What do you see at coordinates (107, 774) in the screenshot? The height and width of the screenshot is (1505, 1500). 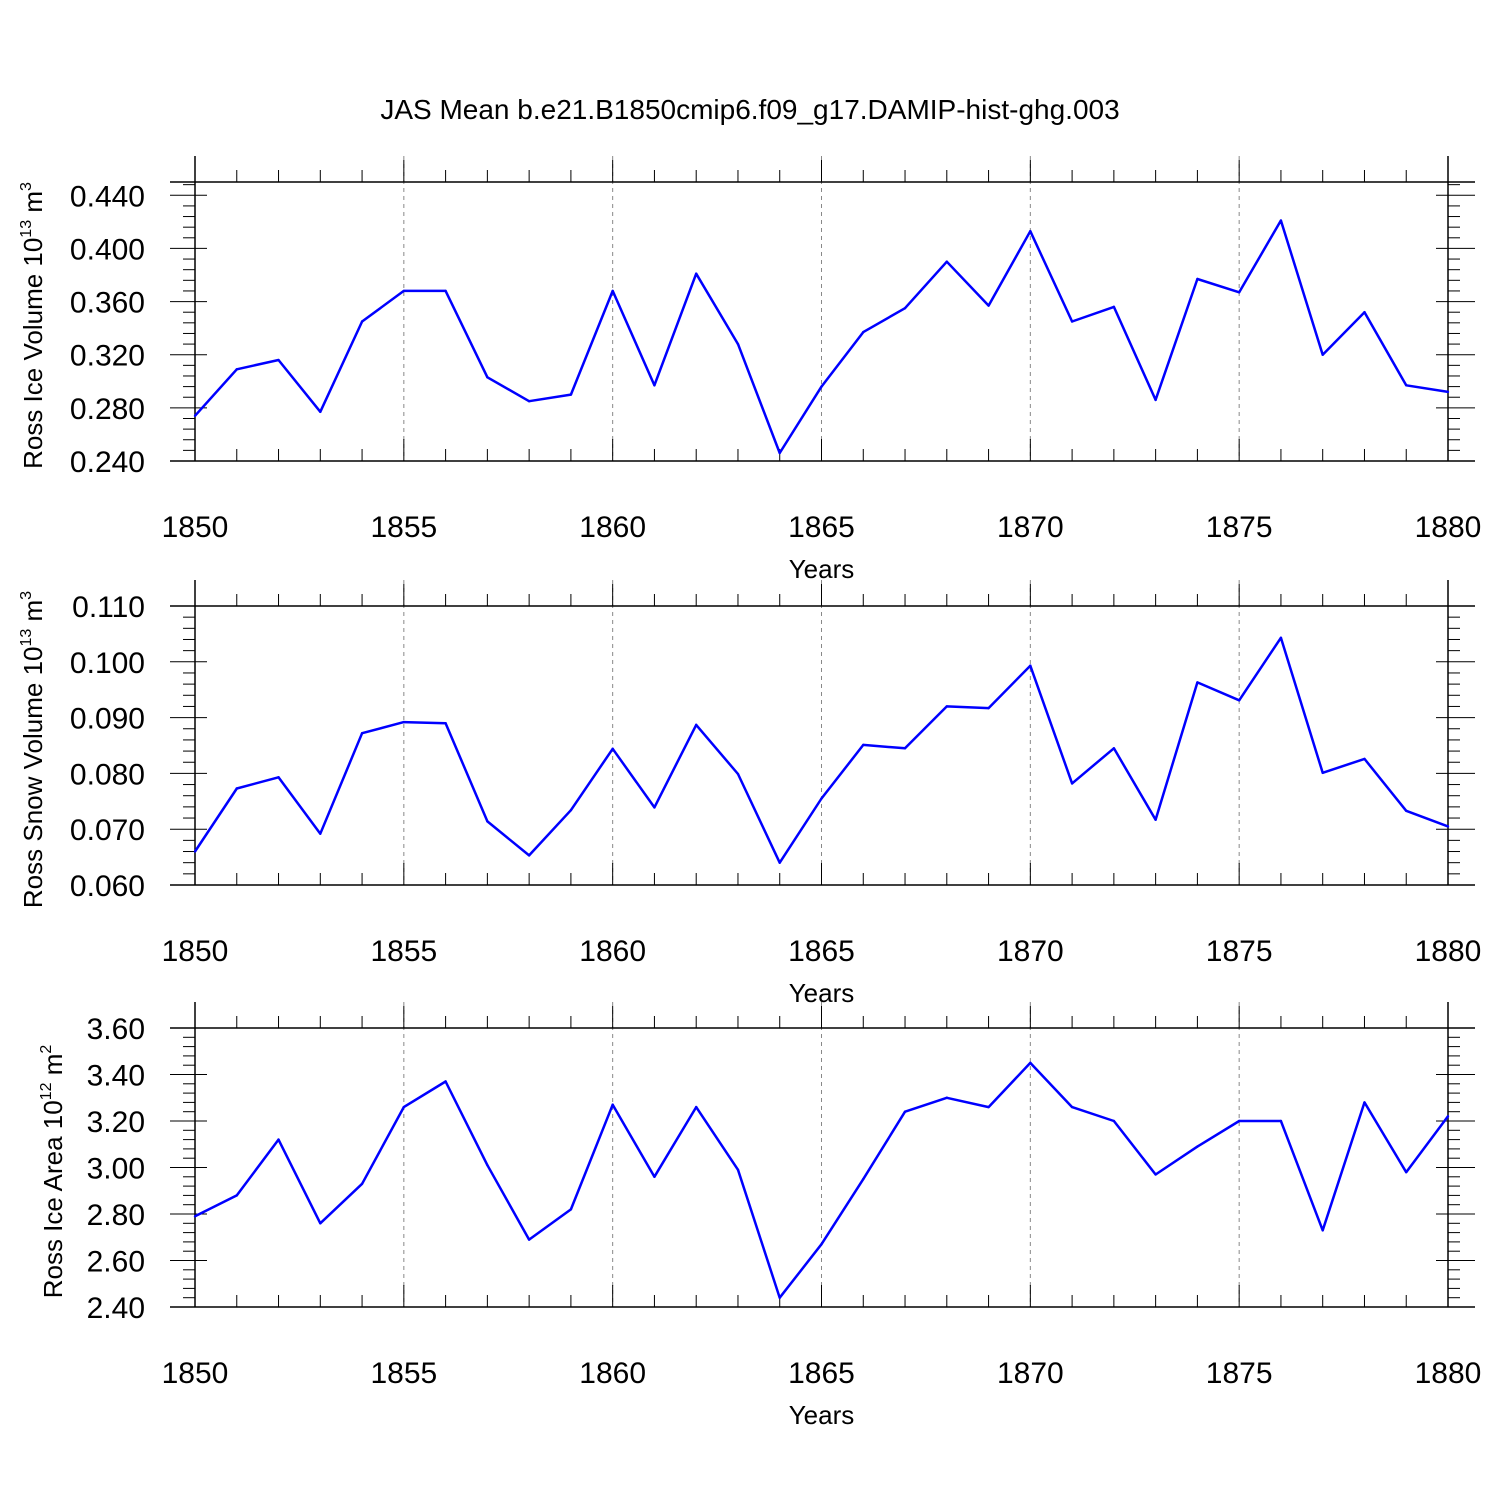 I see `y-tick-label: 0.080` at bounding box center [107, 774].